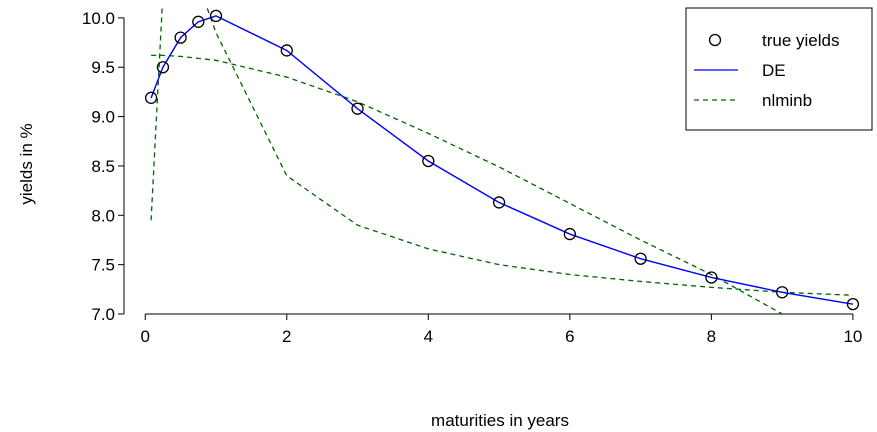 Image resolution: width=877 pixels, height=432 pixels. I want to click on y-tick-label: 8.0, so click(103, 215).